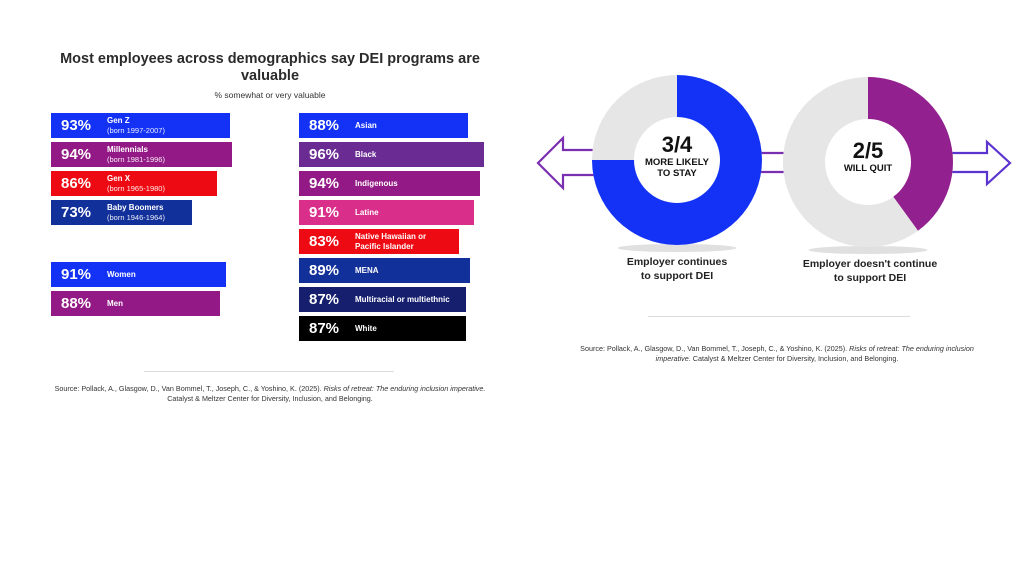  Describe the element at coordinates (391, 241) in the screenshot. I see `bar-category-label: Native Hawaiian or Pacific Islander` at that location.